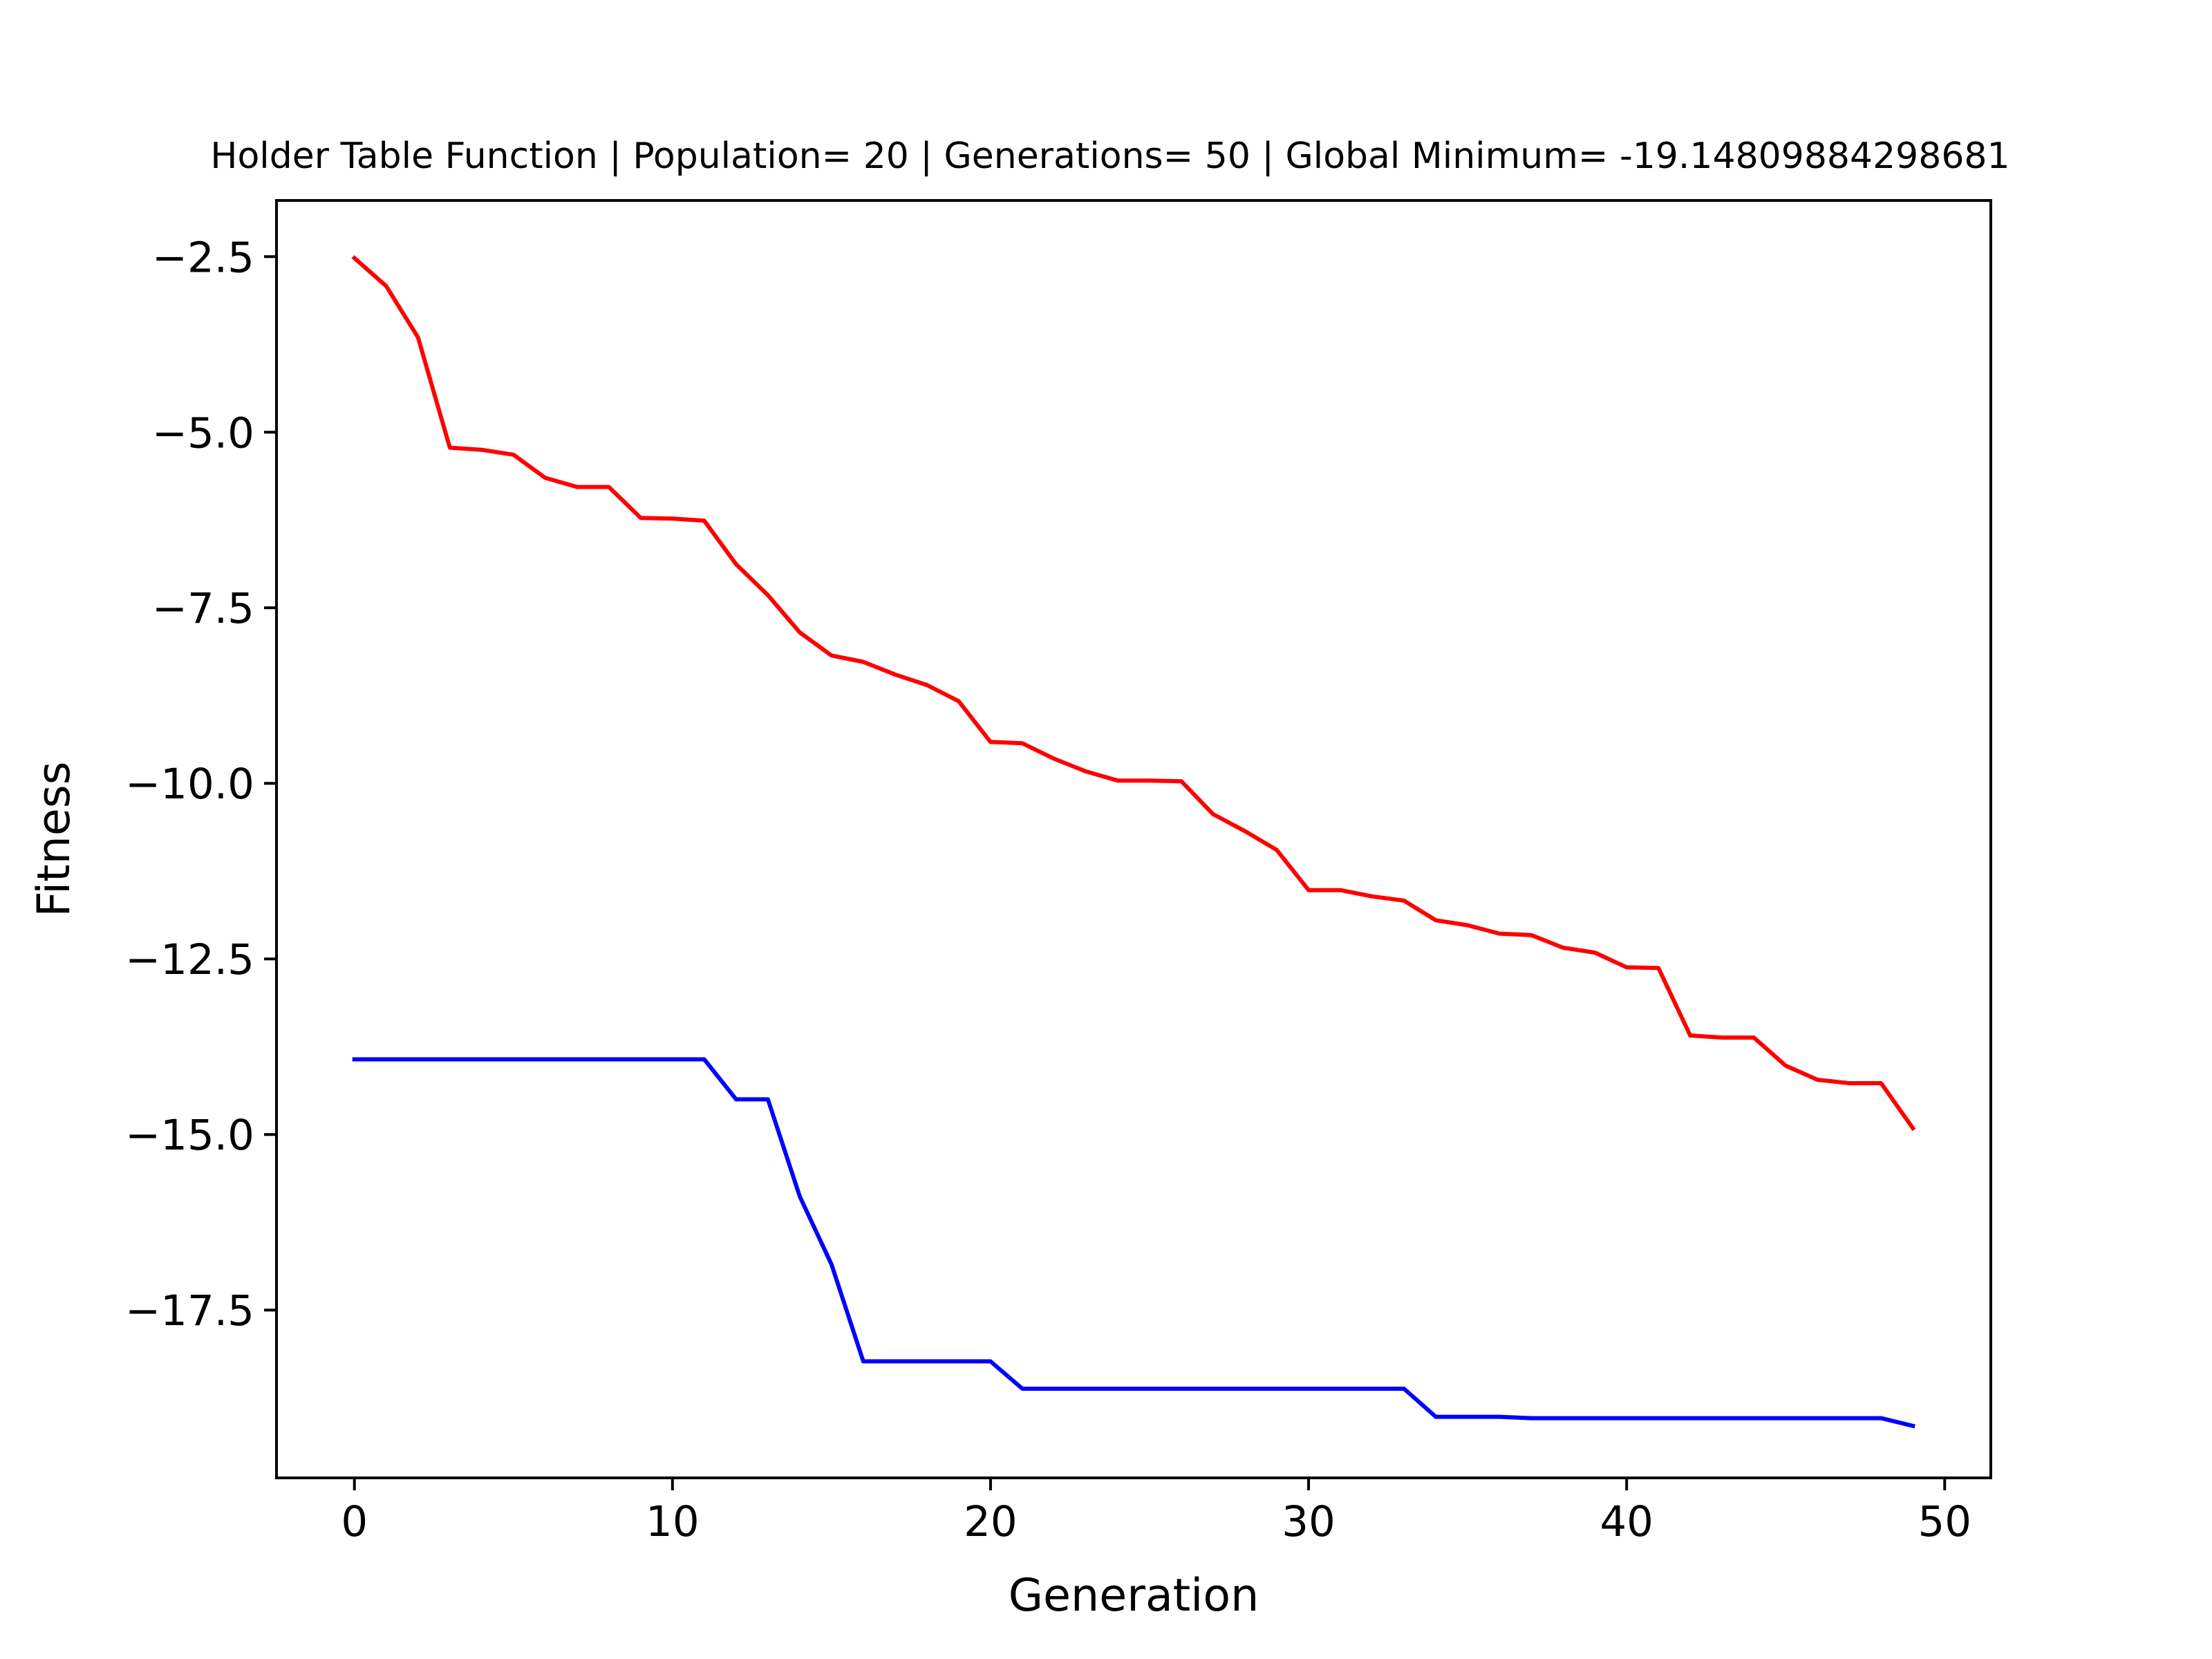 Image resolution: width=2212 pixels, height=1659 pixels. What do you see at coordinates (203, 433) in the screenshot?
I see `y-tick-label: −5.0` at bounding box center [203, 433].